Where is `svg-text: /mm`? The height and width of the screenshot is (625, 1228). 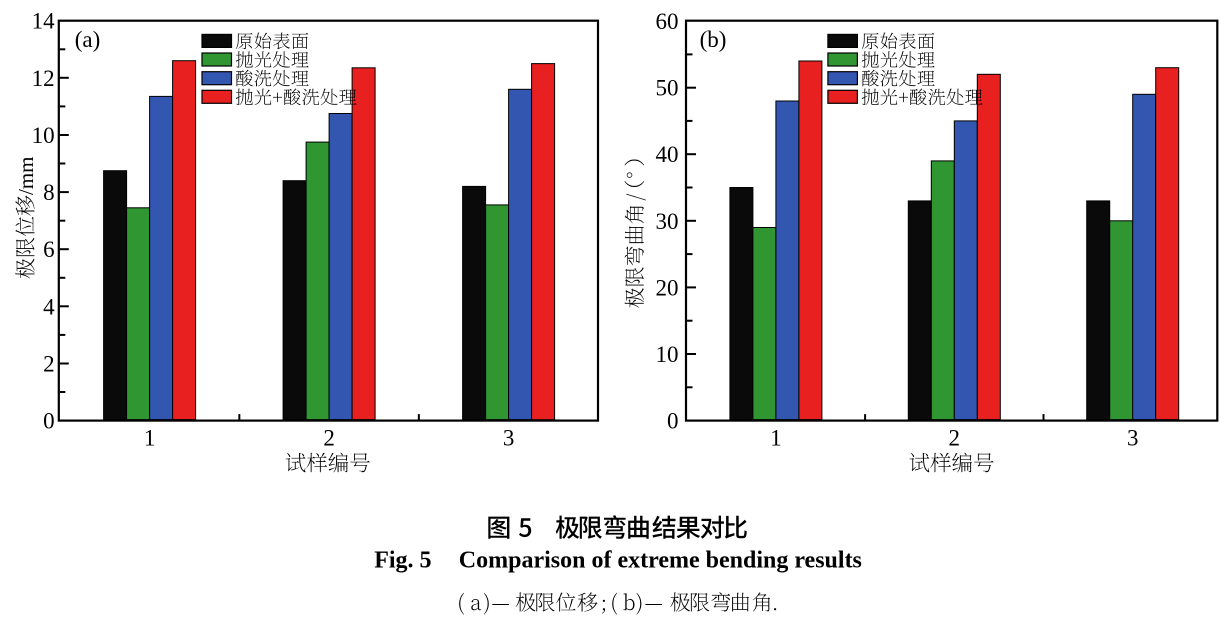 svg-text: /mm is located at coordinates (26, 175).